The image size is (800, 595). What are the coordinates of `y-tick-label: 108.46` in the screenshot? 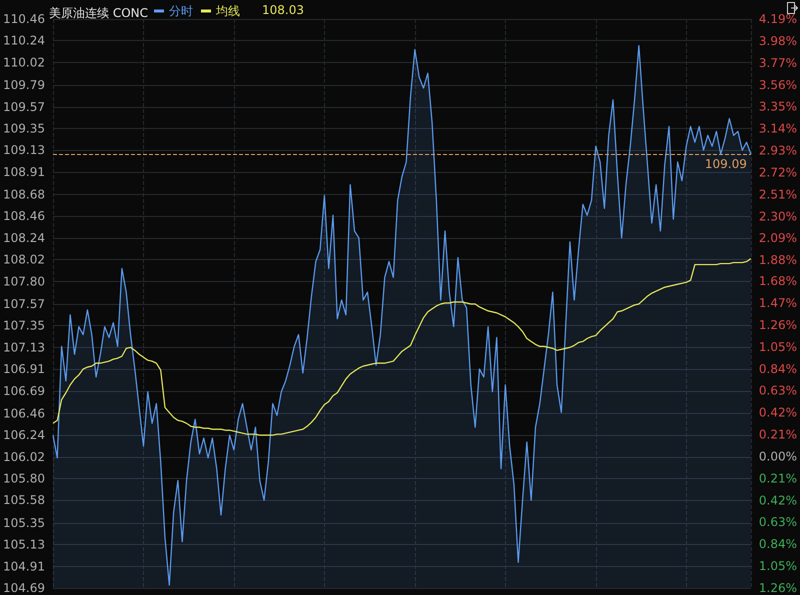 It's located at (23, 216).